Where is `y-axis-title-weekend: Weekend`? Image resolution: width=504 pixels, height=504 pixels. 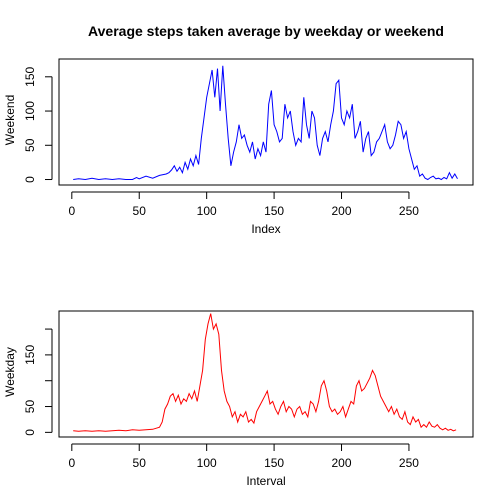 y-axis-title-weekend: Weekend is located at coordinates (10, 120).